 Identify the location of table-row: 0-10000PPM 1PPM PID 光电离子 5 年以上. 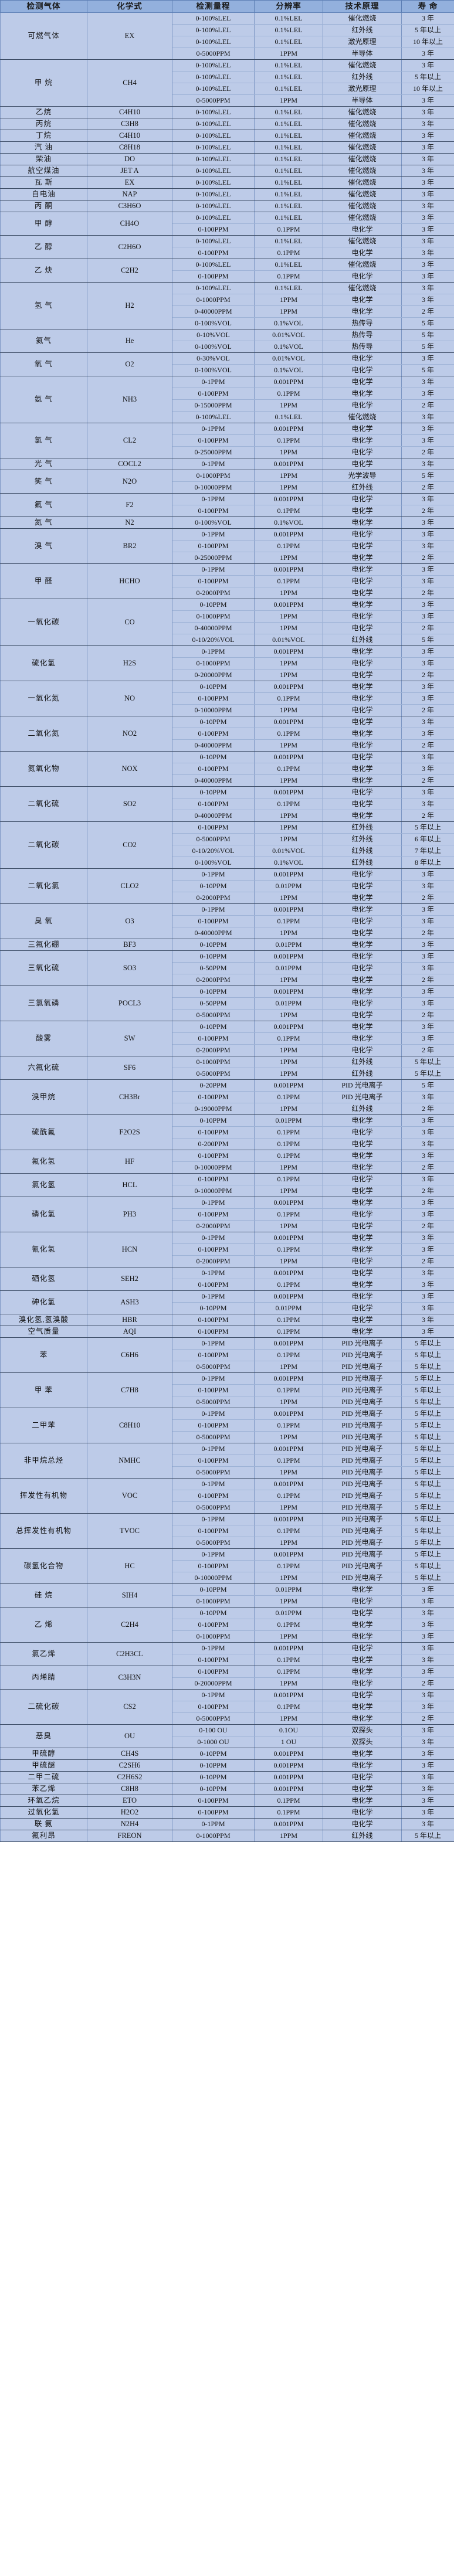
(227, 1578).